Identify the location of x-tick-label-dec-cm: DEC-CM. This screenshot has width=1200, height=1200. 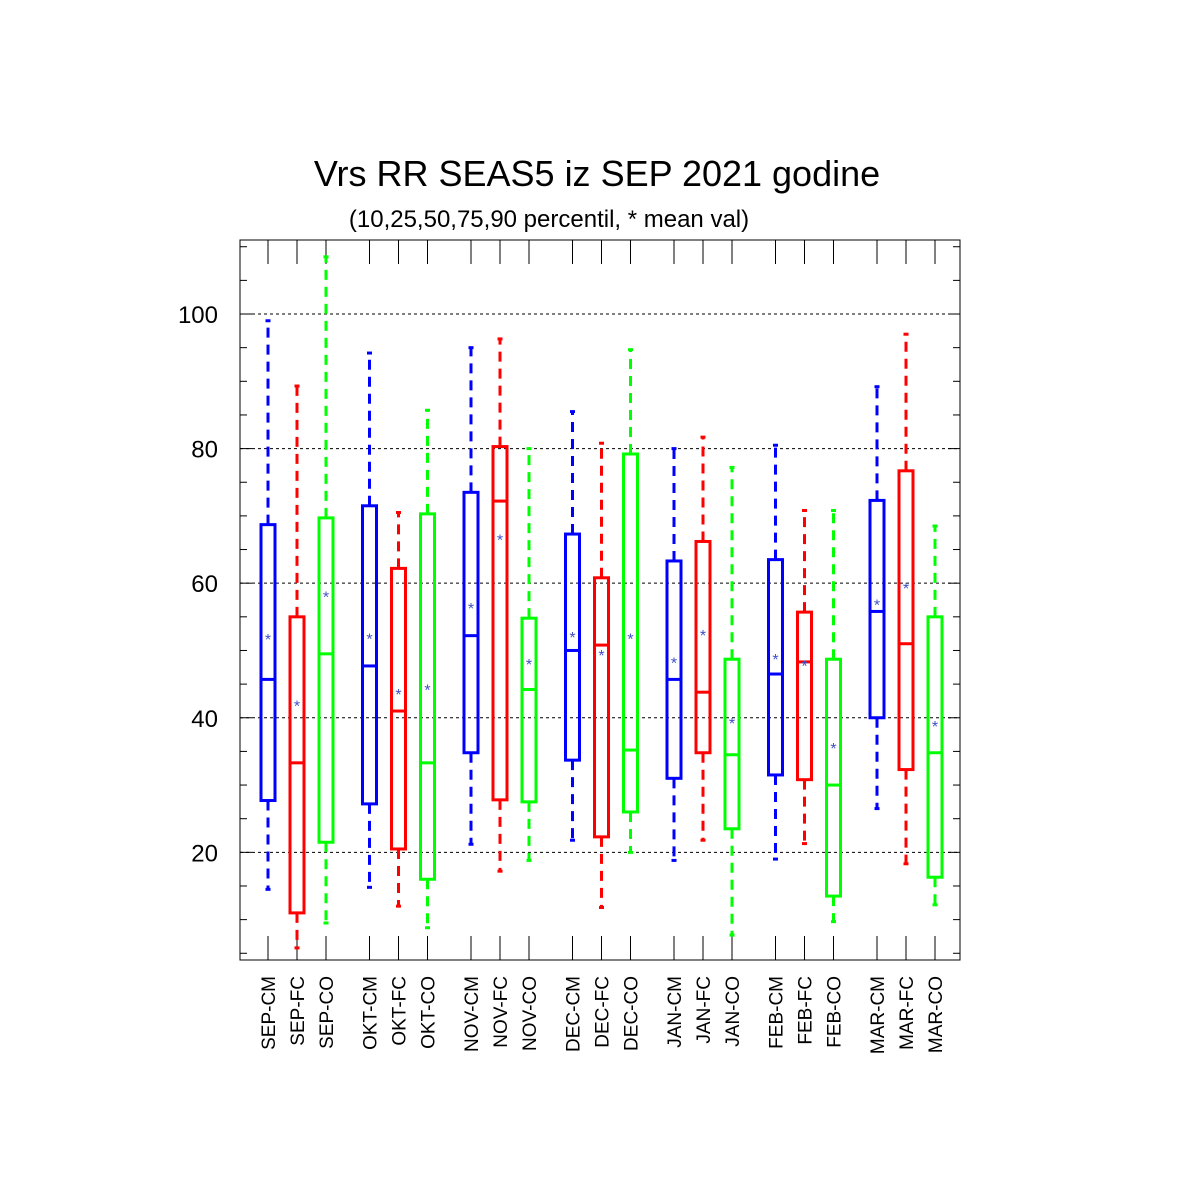
(574, 1014).